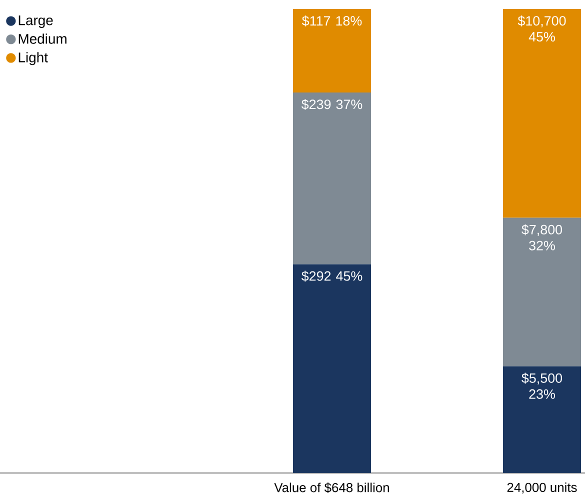  Describe the element at coordinates (542, 29) in the screenshot. I see `data-label: $10,700 45%` at that location.